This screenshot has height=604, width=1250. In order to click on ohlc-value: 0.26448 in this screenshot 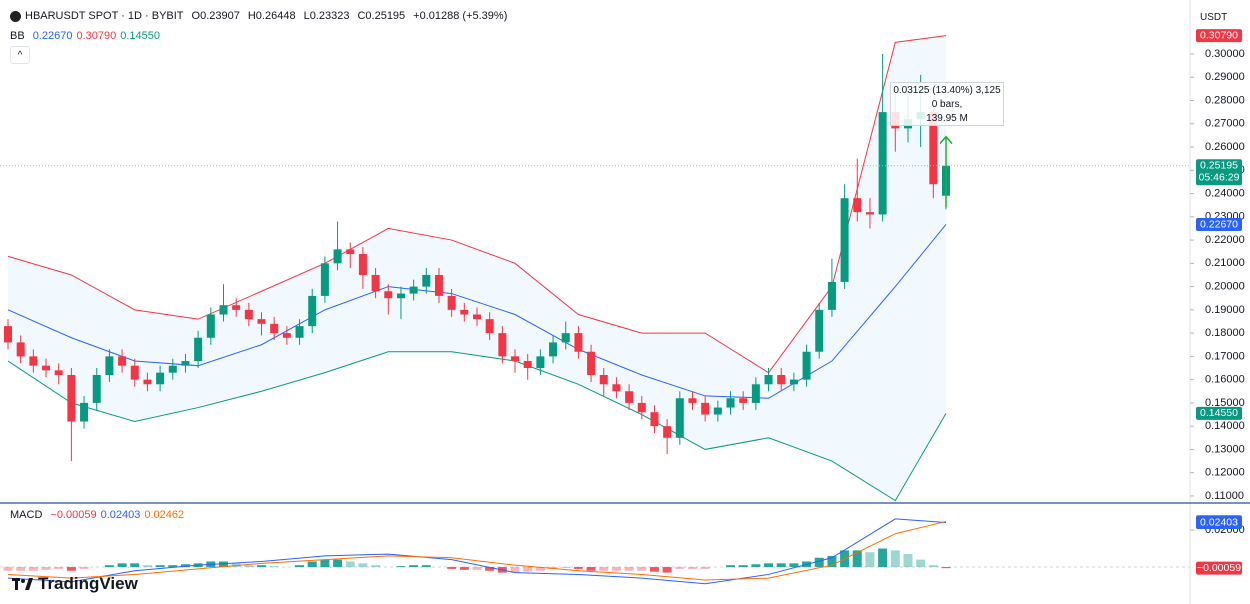, I will do `click(275, 16)`.